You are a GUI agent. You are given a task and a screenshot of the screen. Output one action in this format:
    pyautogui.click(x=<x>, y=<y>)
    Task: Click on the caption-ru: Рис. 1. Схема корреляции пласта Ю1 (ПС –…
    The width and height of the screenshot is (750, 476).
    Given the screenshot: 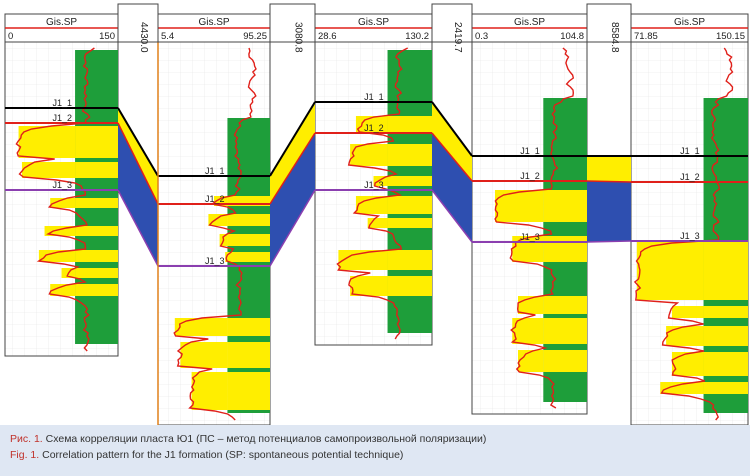 What is the action you would take?
    pyautogui.click(x=248, y=439)
    